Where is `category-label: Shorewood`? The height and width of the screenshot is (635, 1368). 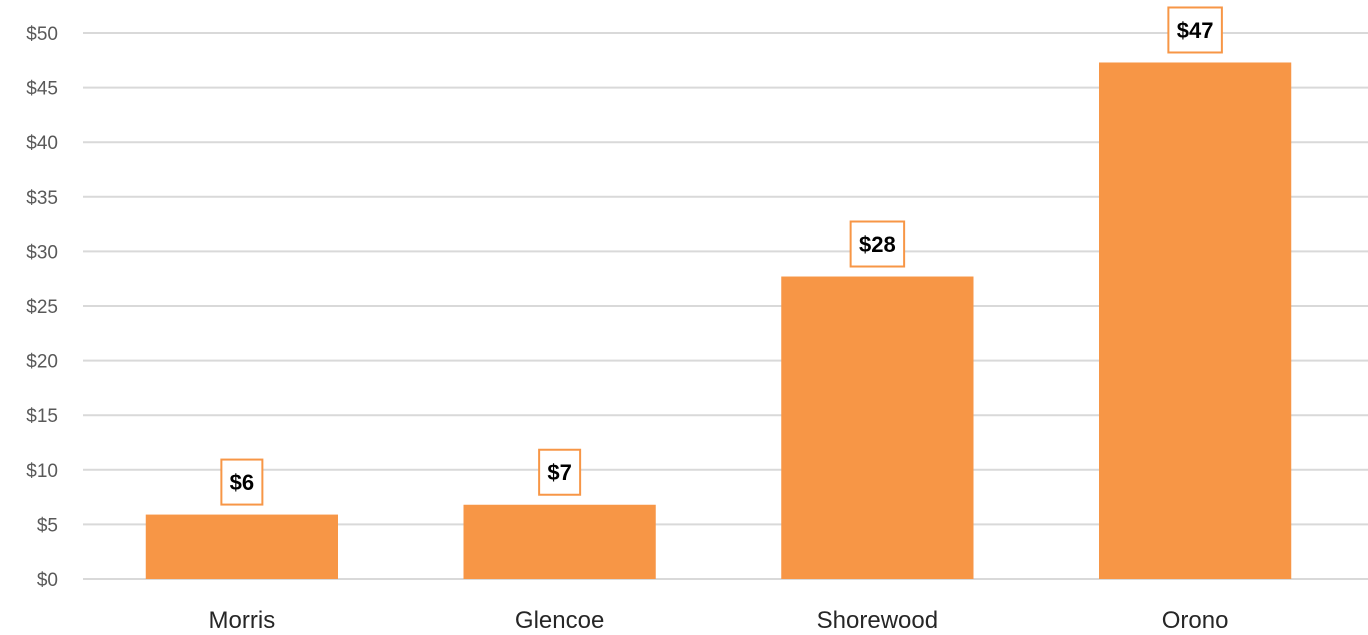
category-label: Shorewood is located at coordinates (877, 620).